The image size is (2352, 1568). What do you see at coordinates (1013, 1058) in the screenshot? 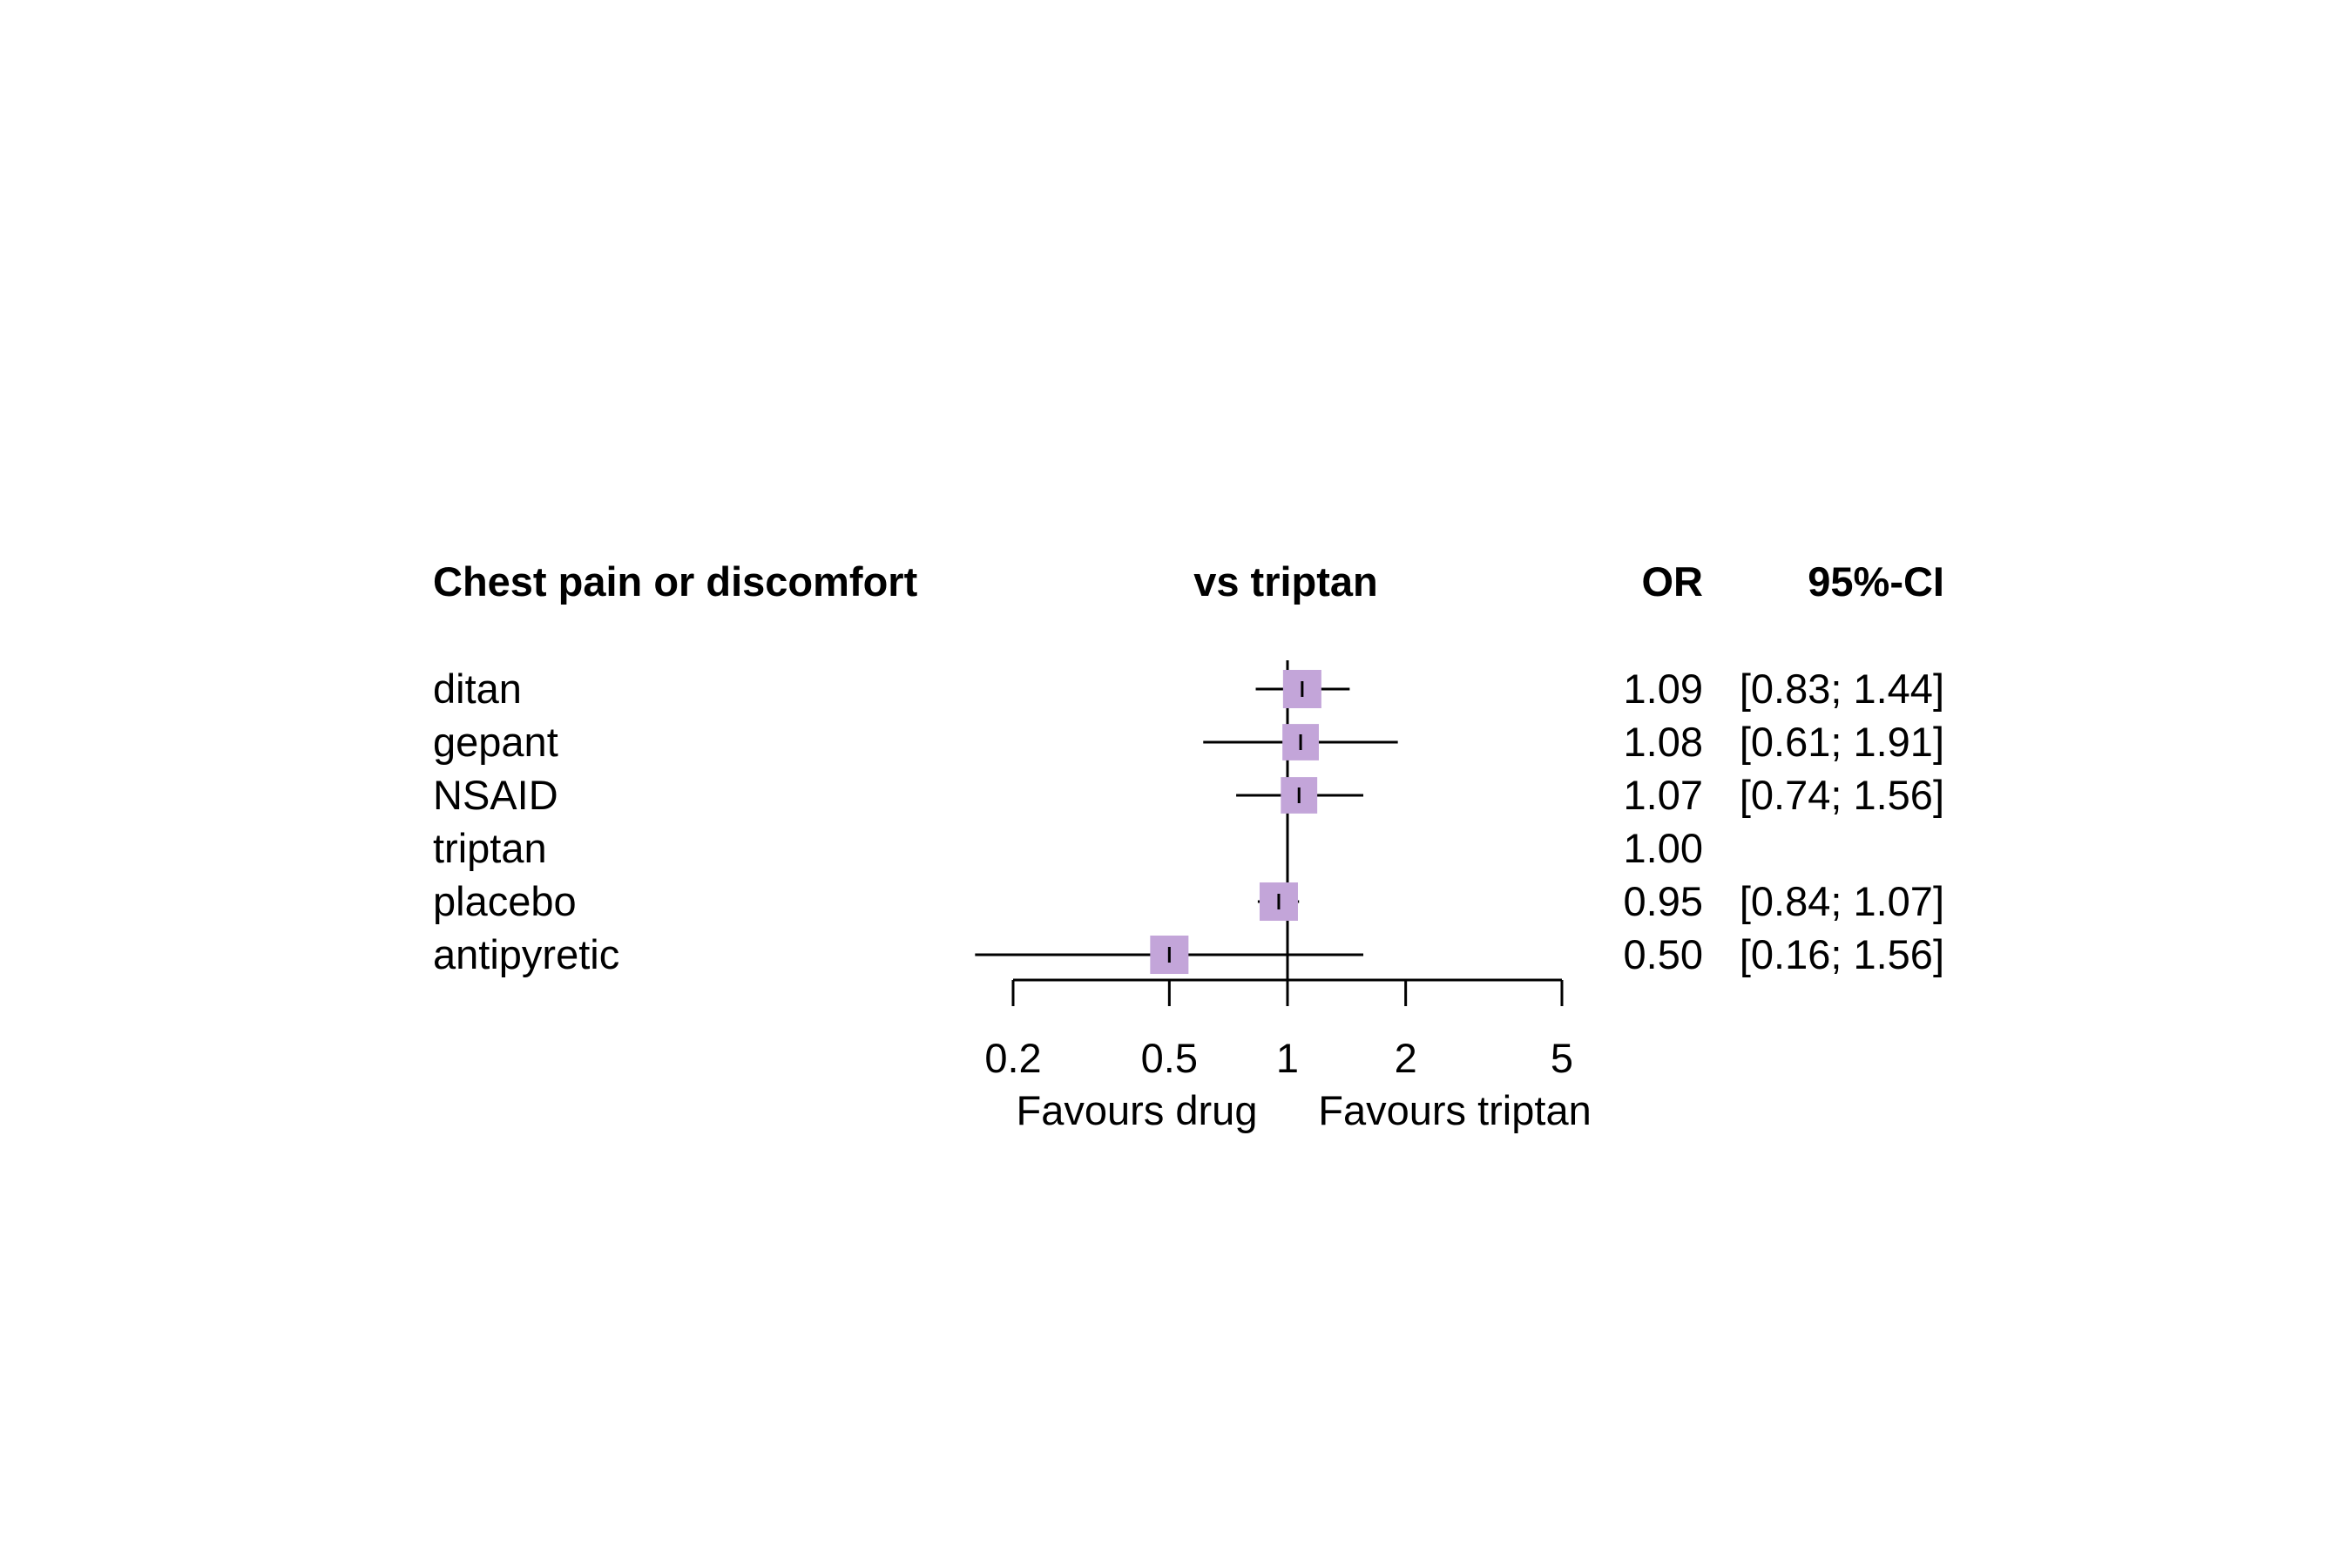
I see `x-tick-label: 0.2` at bounding box center [1013, 1058].